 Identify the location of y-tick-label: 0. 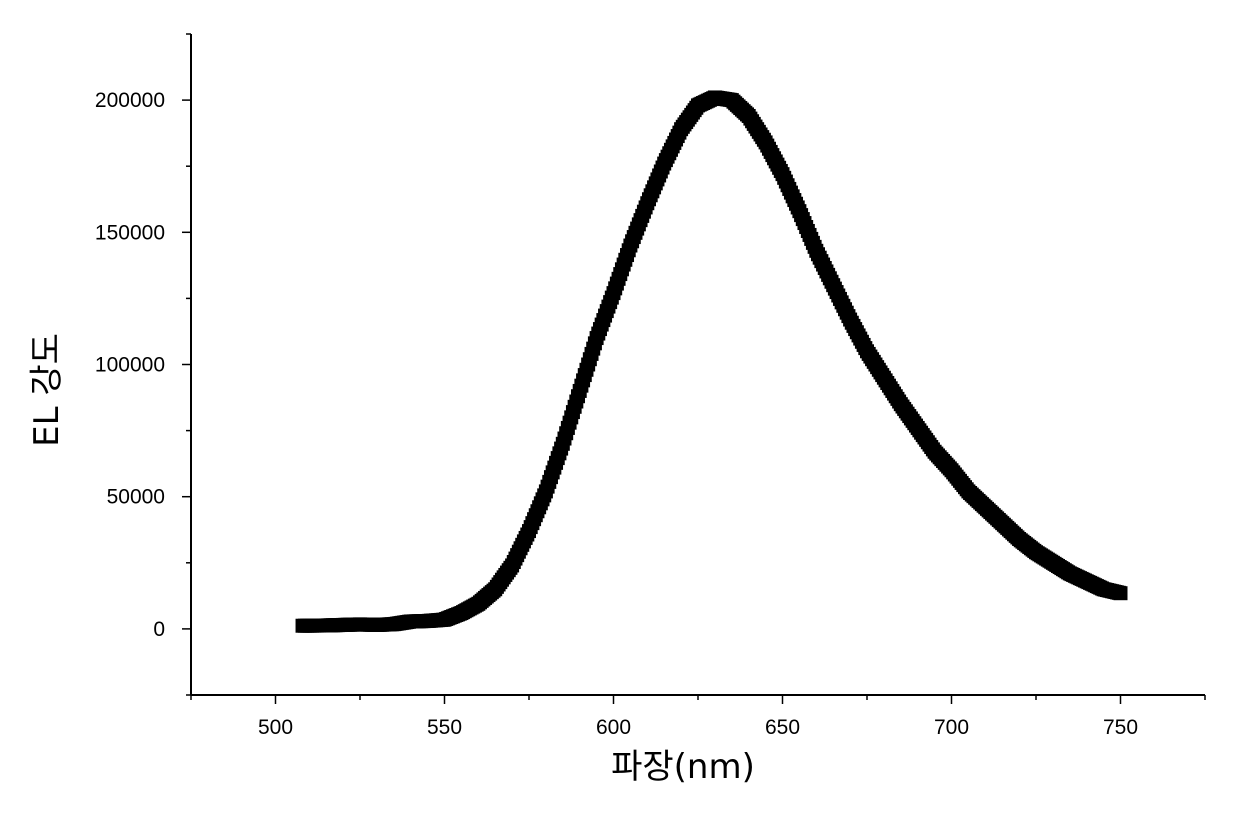
(159, 629).